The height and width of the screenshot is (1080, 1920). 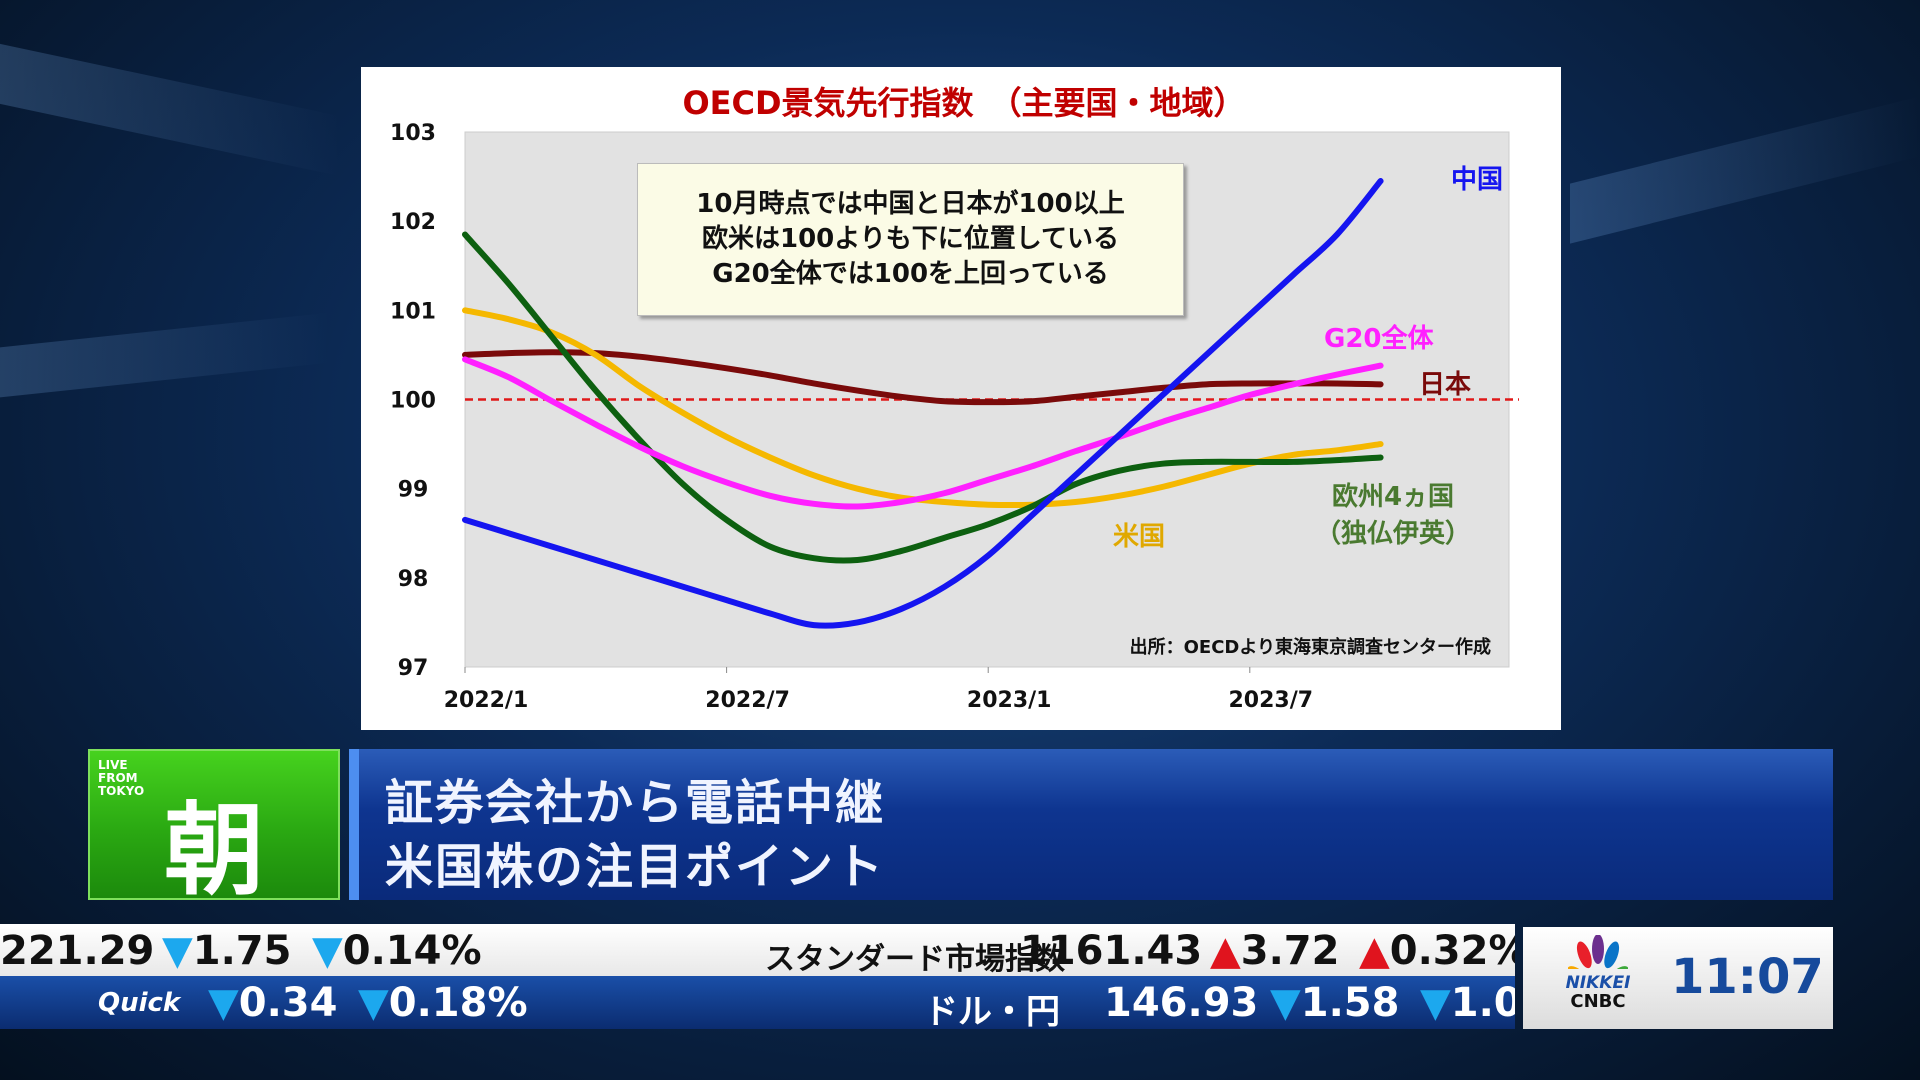 What do you see at coordinates (1393, 496) in the screenshot?
I see `label-europe: 欧州4ヵ国` at bounding box center [1393, 496].